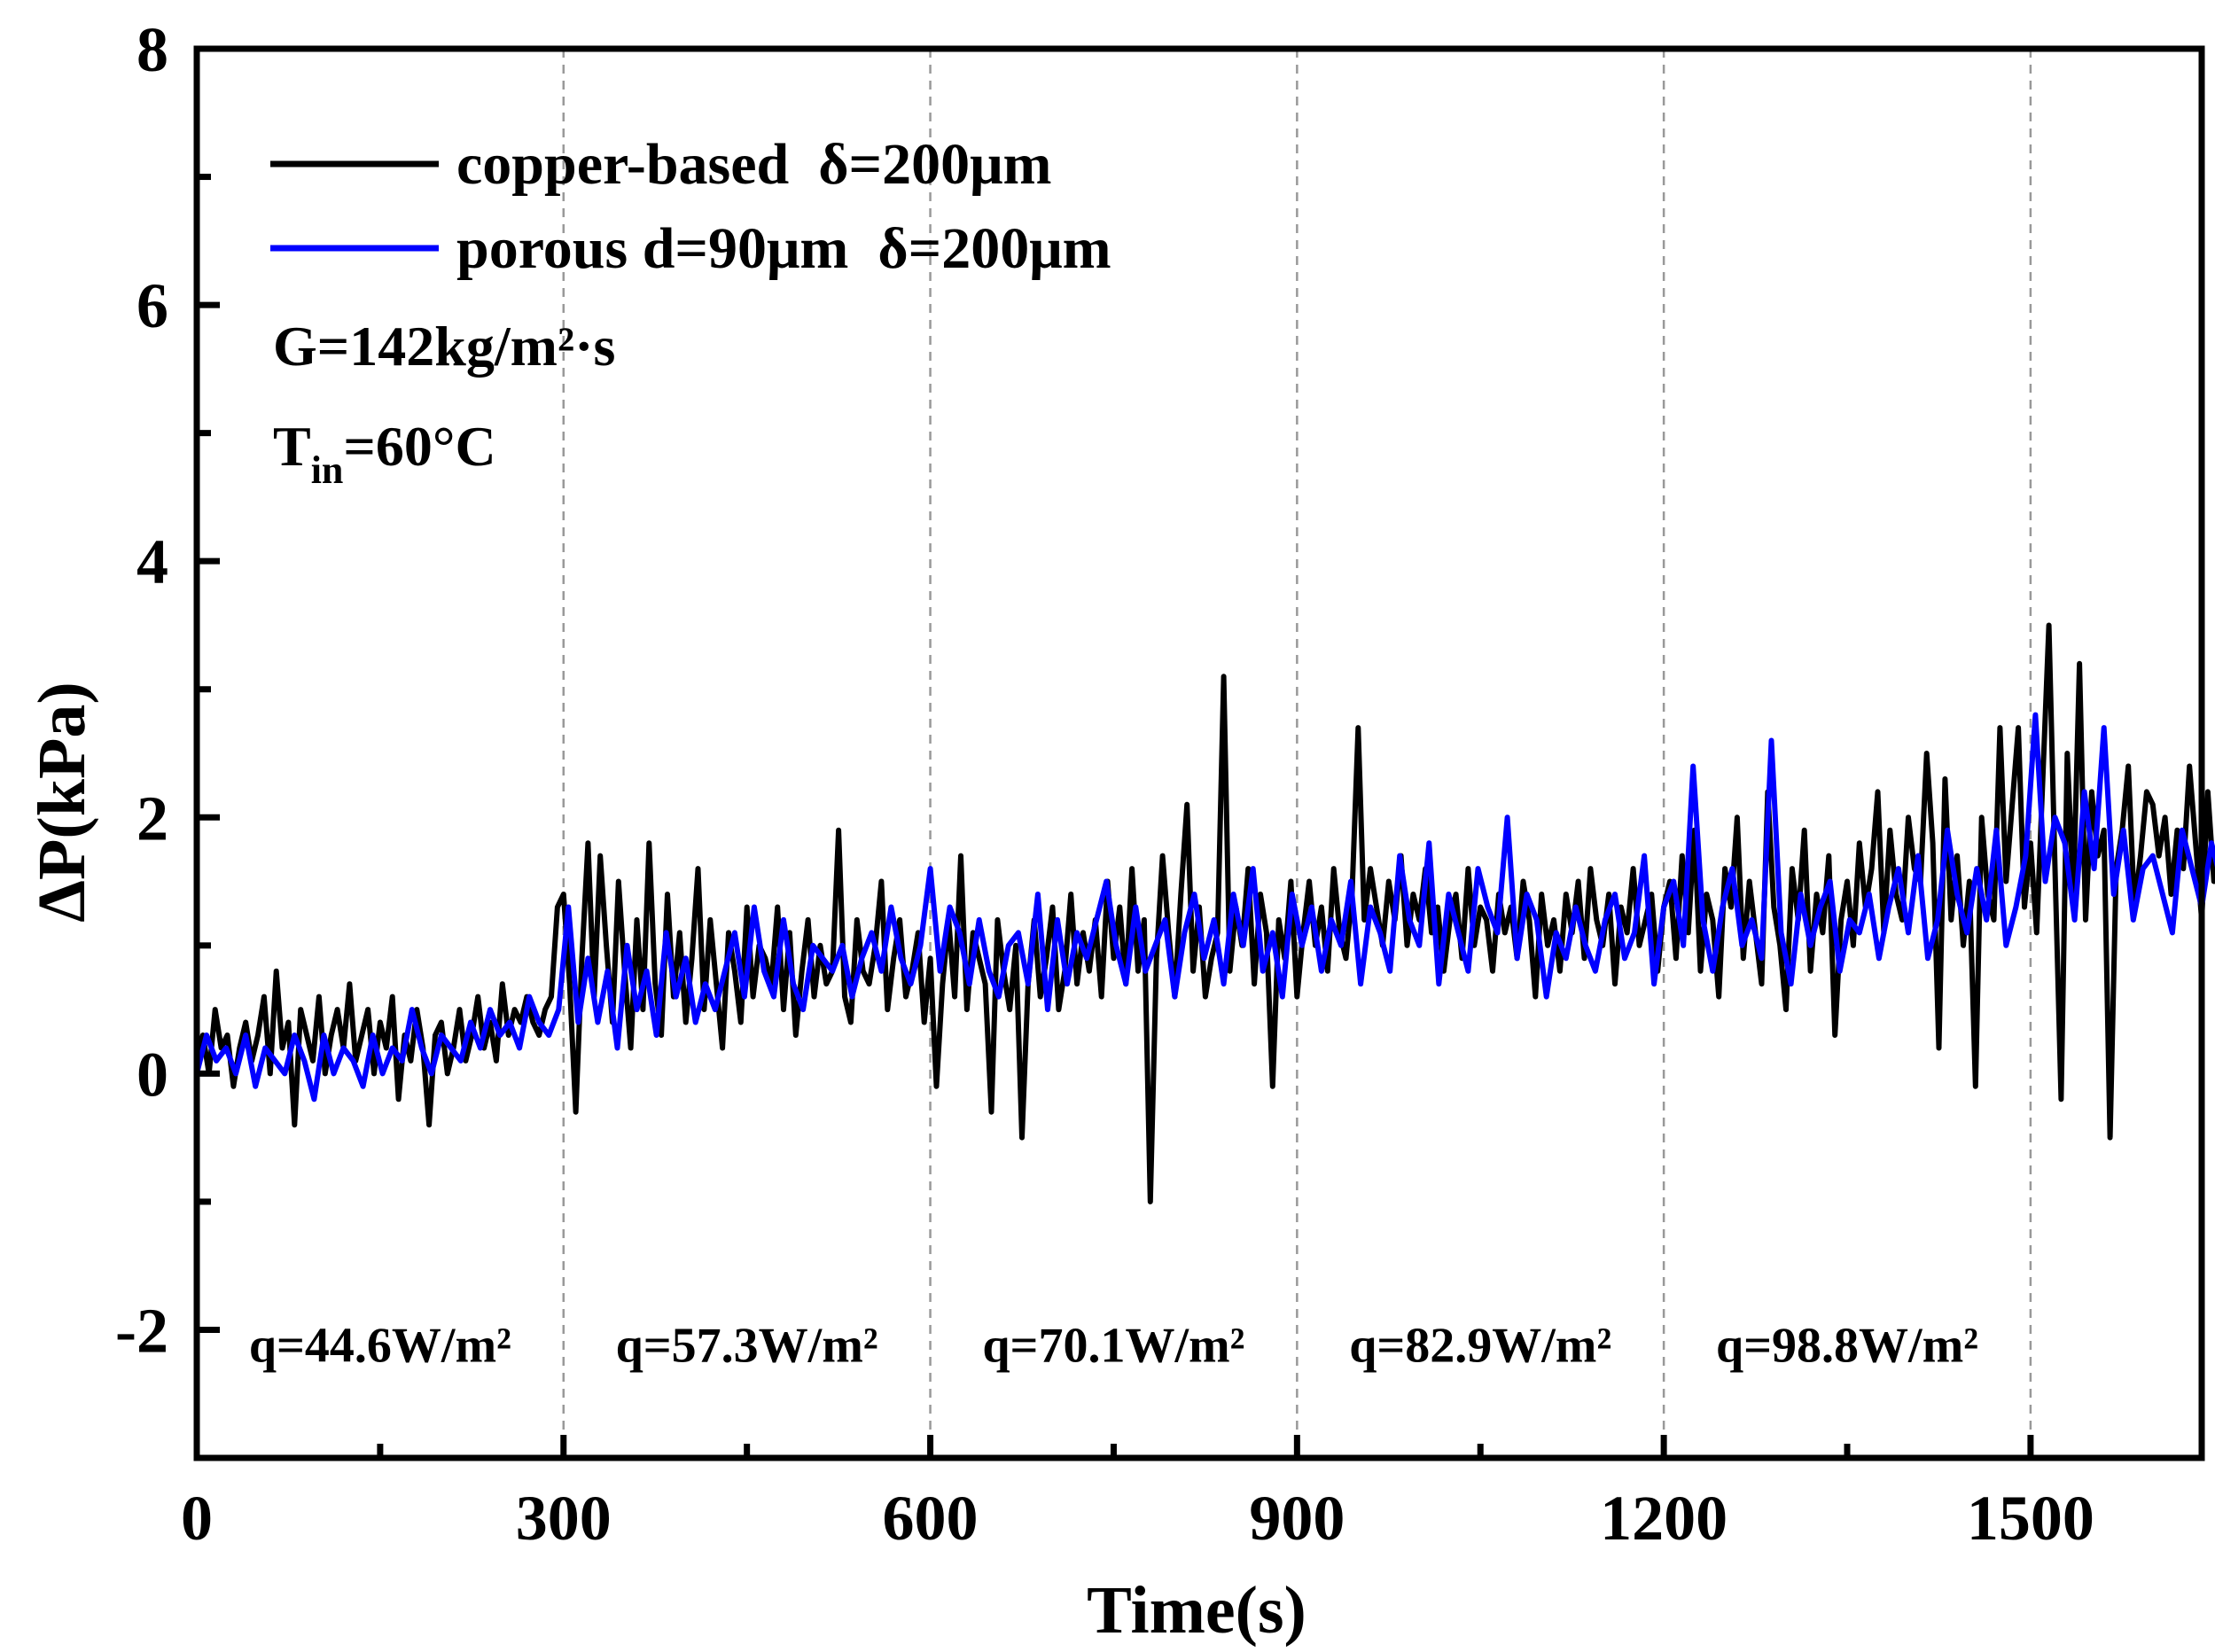 The image size is (2215, 1652). What do you see at coordinates (152, 49) in the screenshot?
I see `y-tick-label-8: 8` at bounding box center [152, 49].